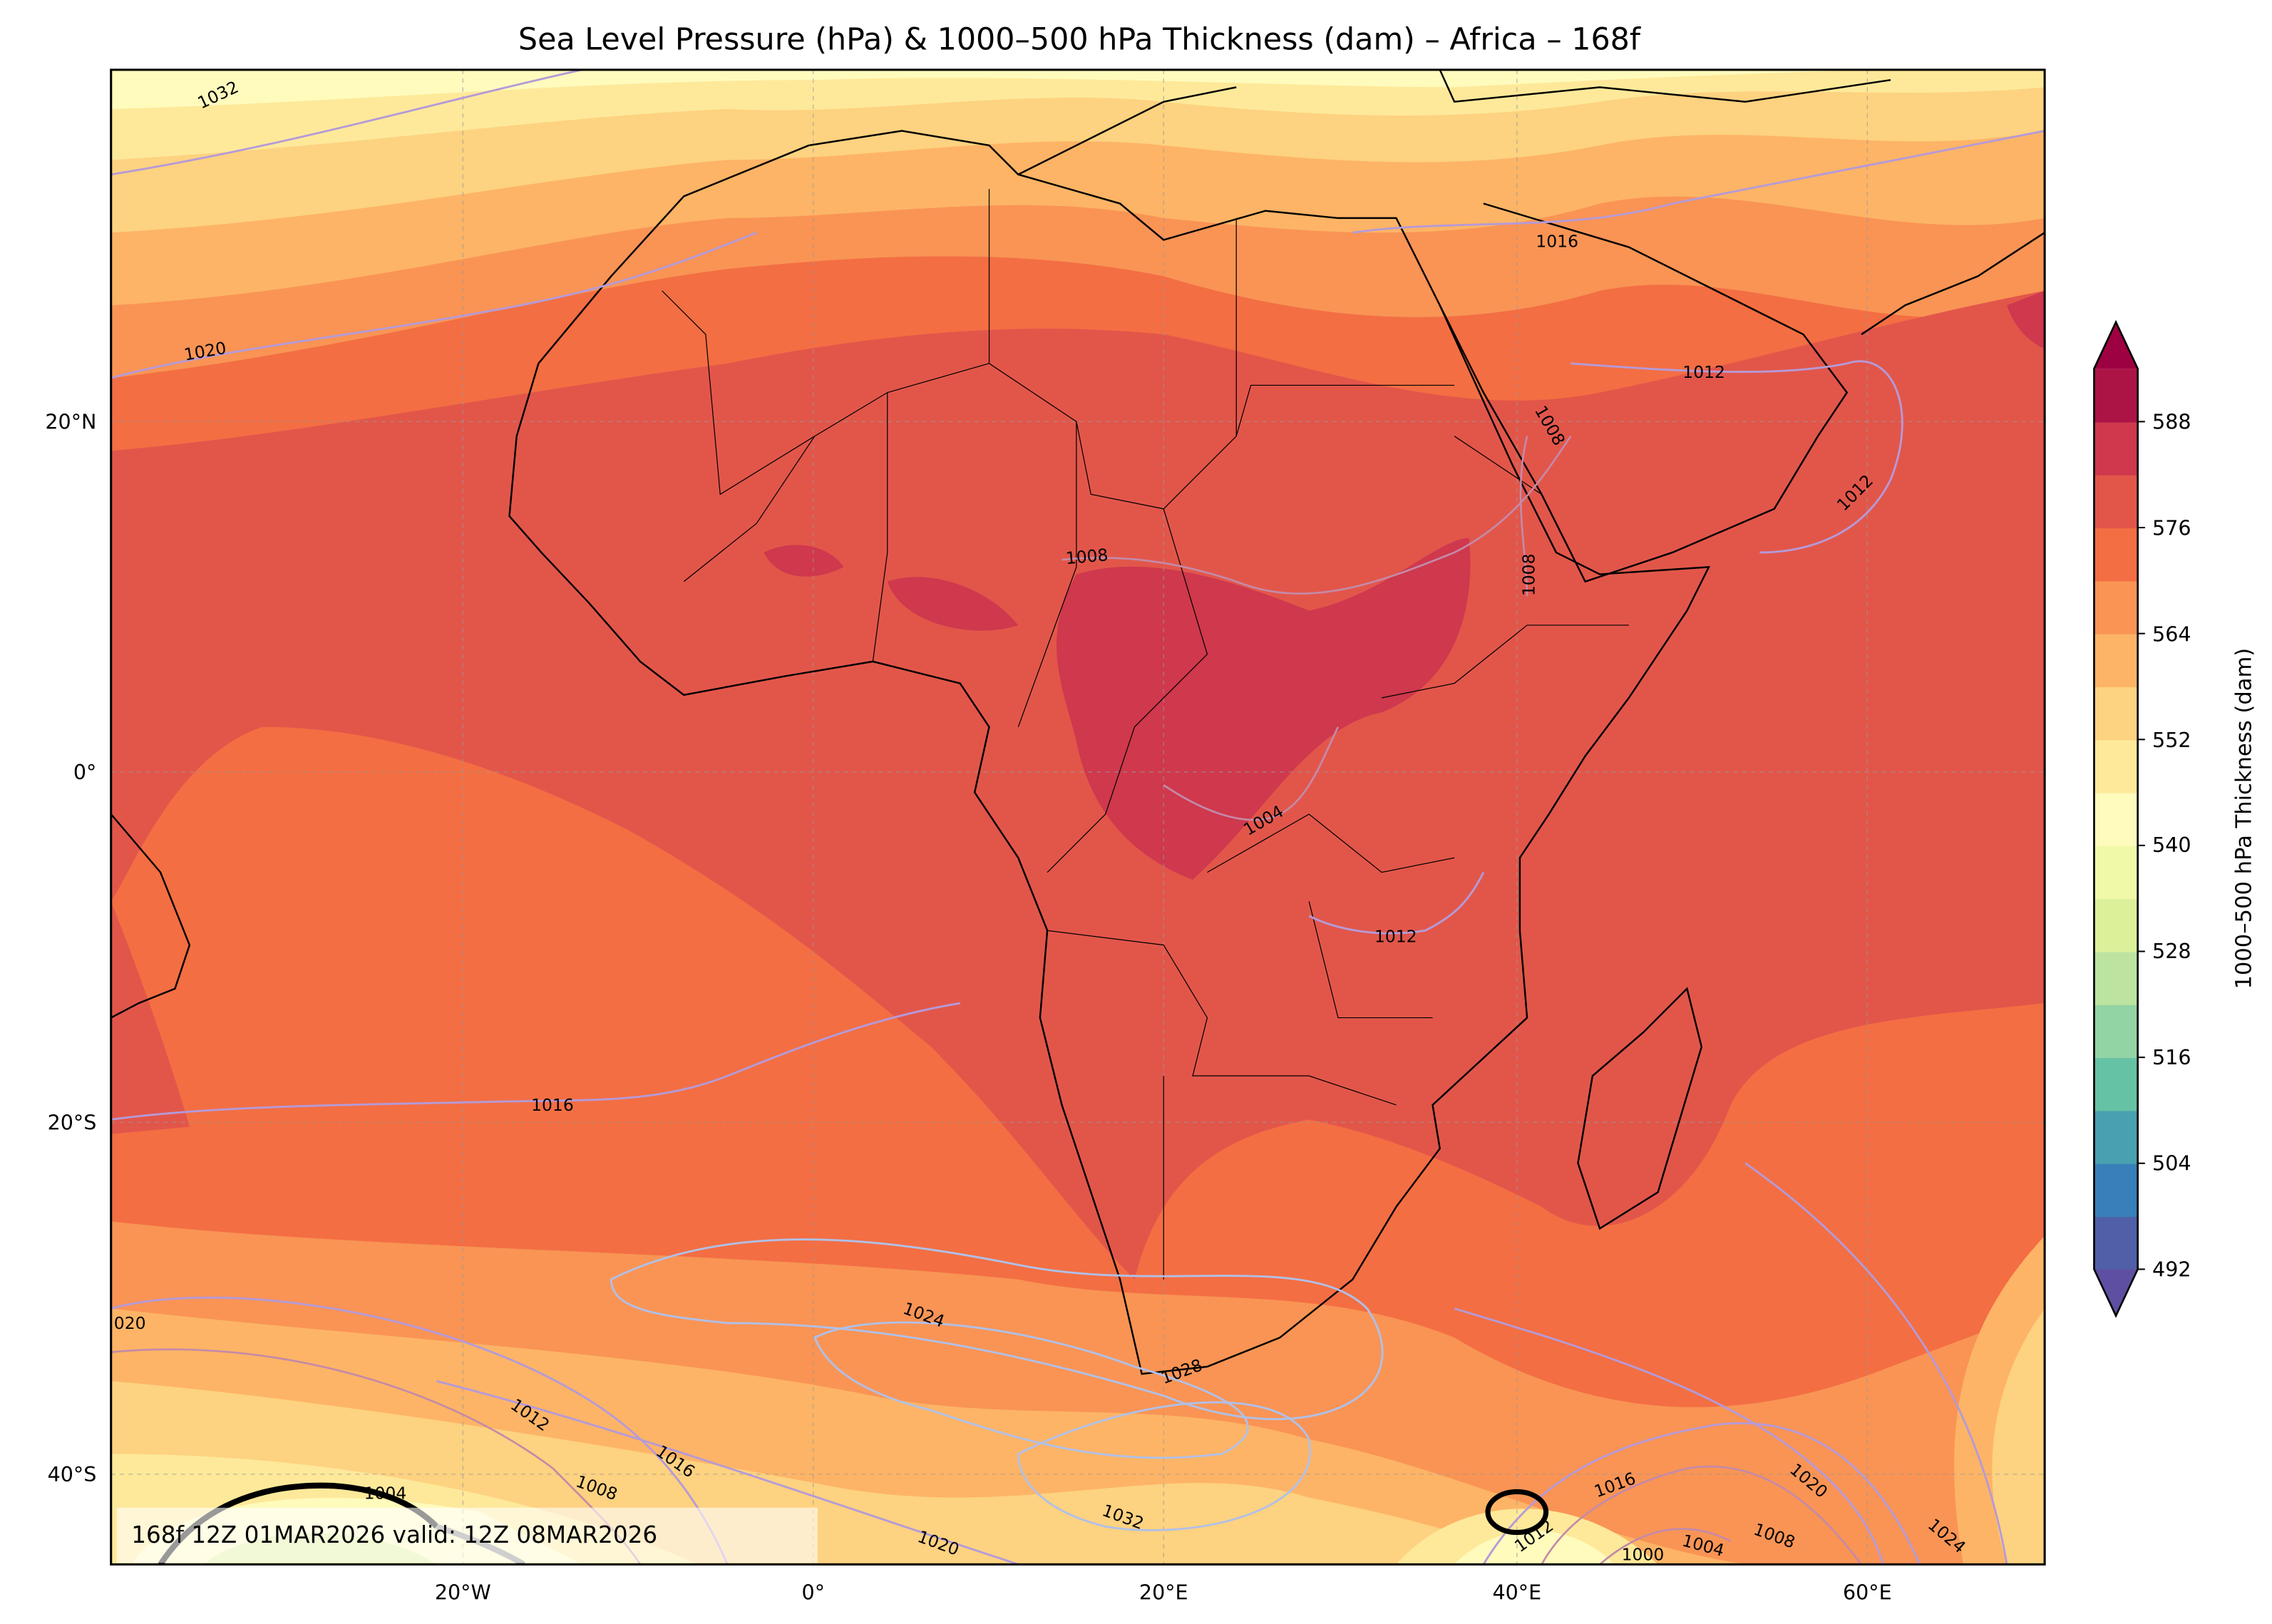 This screenshot has width=2272, height=1624. Describe the element at coordinates (2171, 740) in the screenshot. I see `colorbar-tick-label: 552` at that location.